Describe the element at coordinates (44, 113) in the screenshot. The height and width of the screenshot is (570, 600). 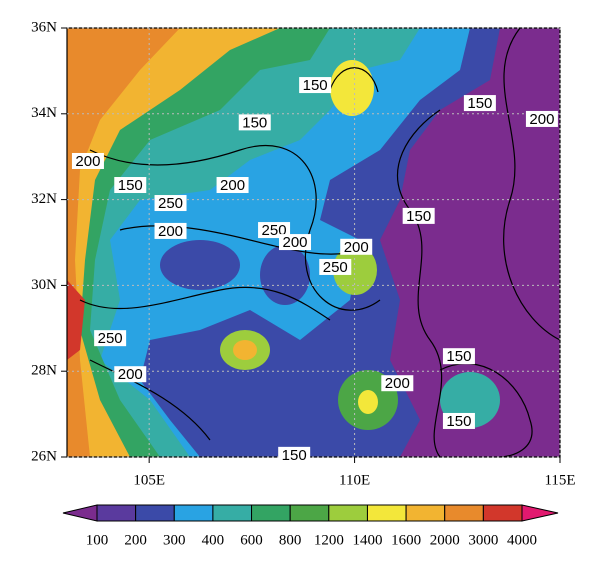
I see `y-tick-label: 34N` at that location.